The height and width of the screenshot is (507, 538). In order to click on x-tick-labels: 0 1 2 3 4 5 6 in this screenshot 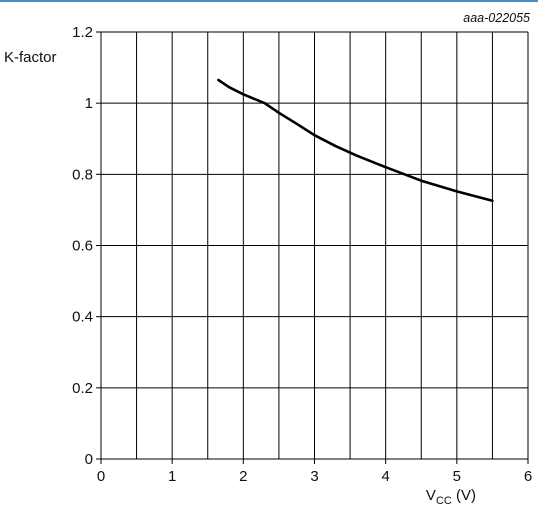, I will do `click(314, 476)`.